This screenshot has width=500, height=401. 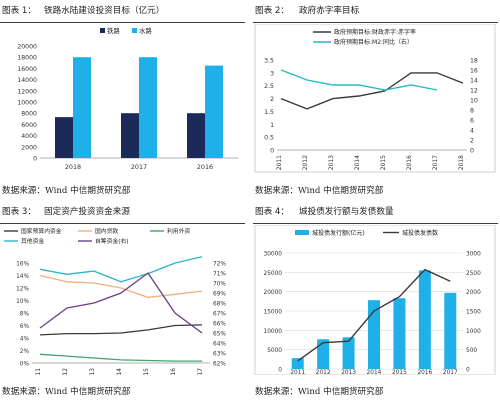 I want to click on y2-tick-label: 69%, so click(x=219, y=295).